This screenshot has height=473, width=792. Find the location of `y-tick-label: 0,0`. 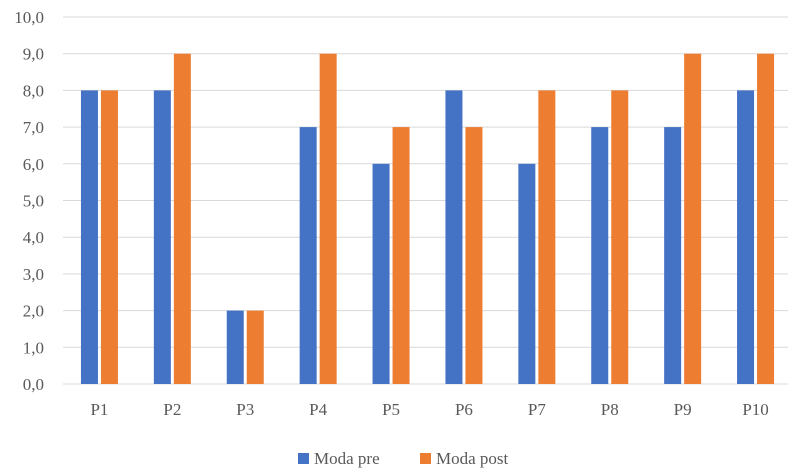

y-tick-label: 0,0 is located at coordinates (33, 384).